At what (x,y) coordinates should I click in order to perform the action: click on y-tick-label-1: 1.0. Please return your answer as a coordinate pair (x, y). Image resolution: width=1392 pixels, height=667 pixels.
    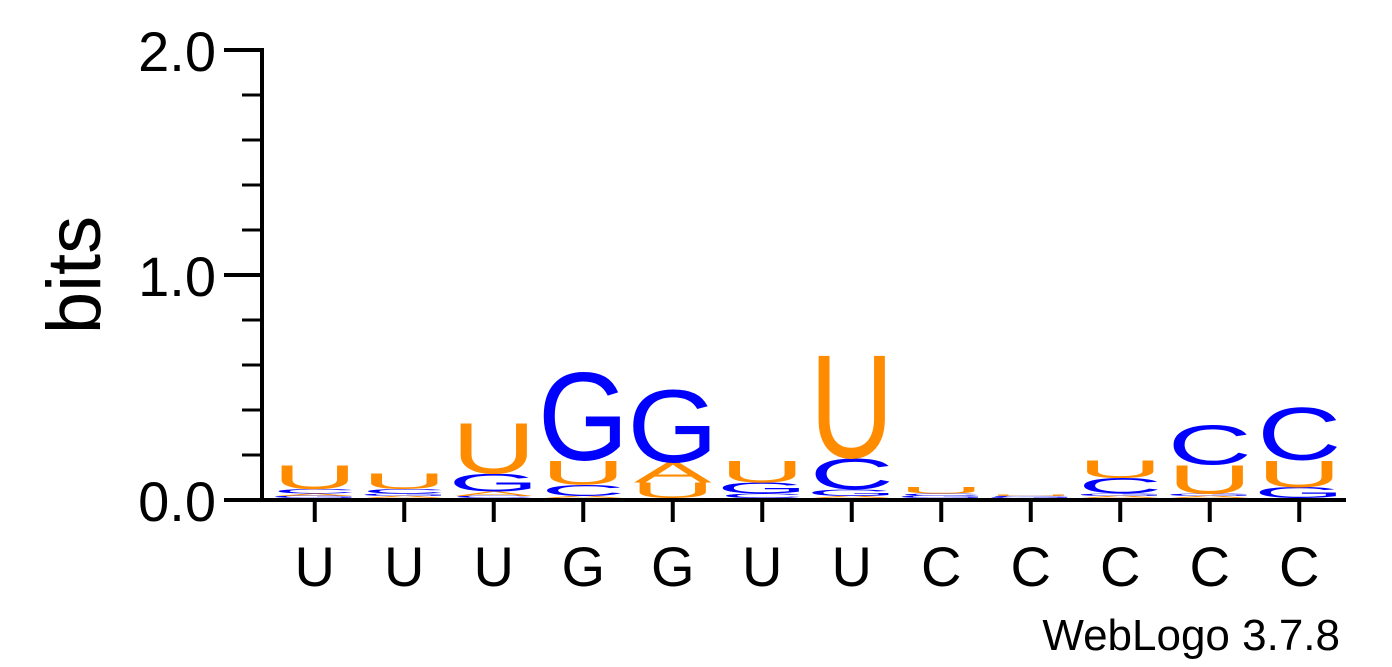
    Looking at the image, I should click on (177, 276).